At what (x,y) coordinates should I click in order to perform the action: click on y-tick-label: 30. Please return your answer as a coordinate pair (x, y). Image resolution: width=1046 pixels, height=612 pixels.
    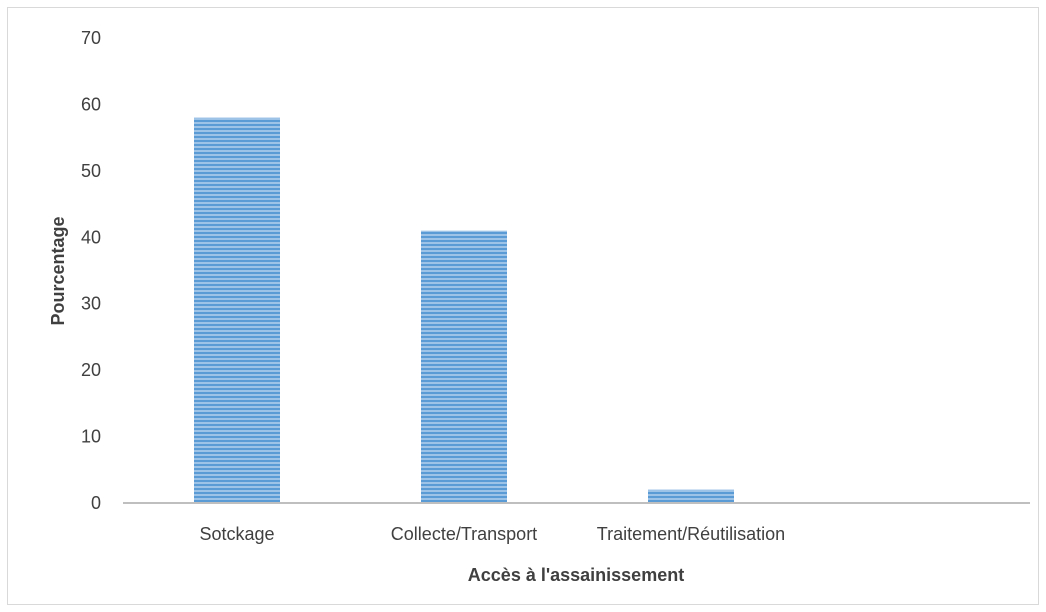
    Looking at the image, I should click on (91, 304).